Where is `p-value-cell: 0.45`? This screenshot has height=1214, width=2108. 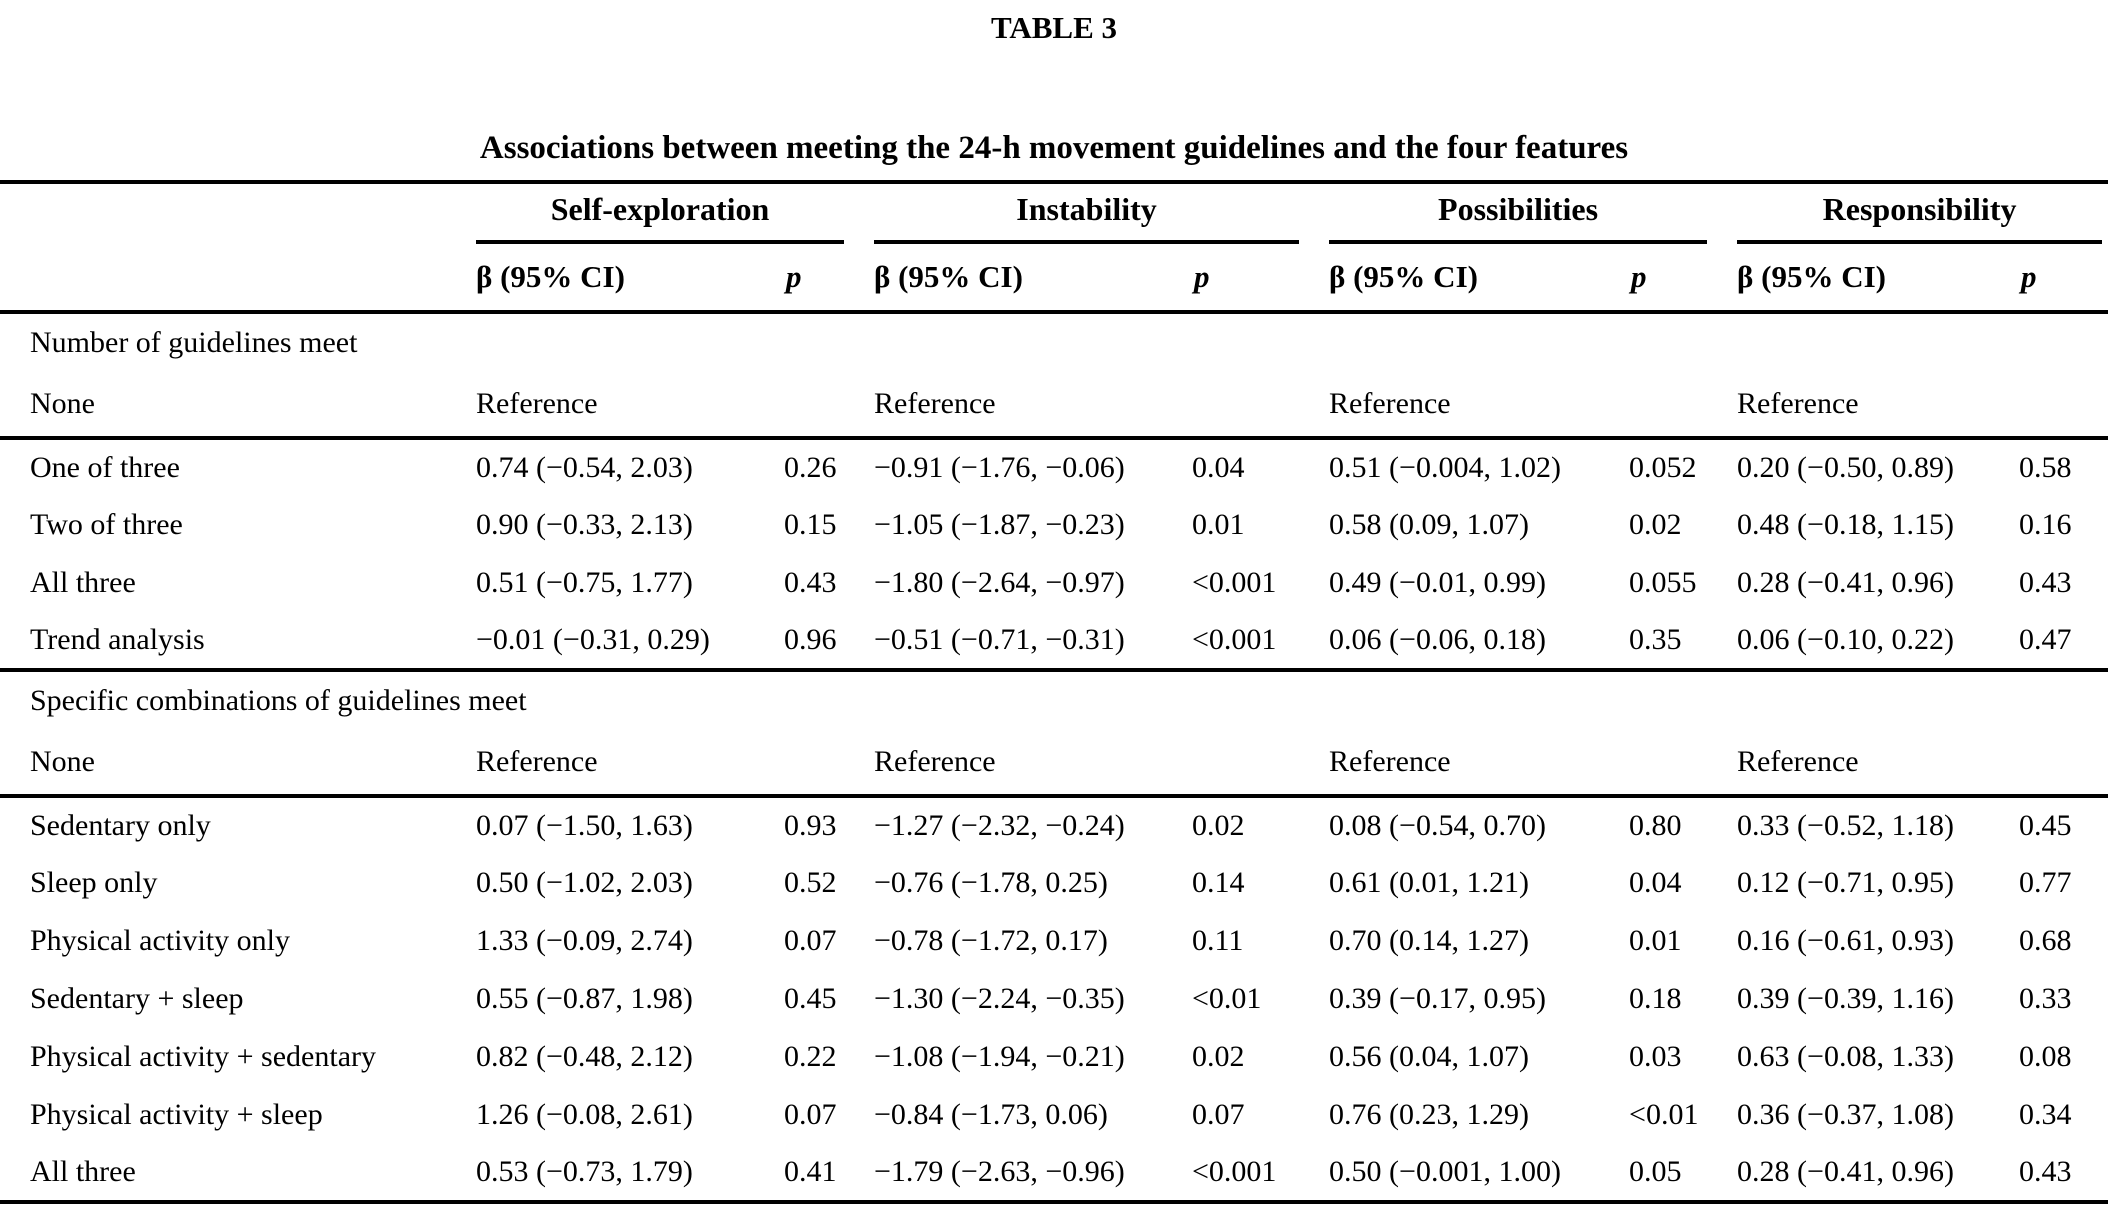 p-value-cell: 0.45 is located at coordinates (2045, 825).